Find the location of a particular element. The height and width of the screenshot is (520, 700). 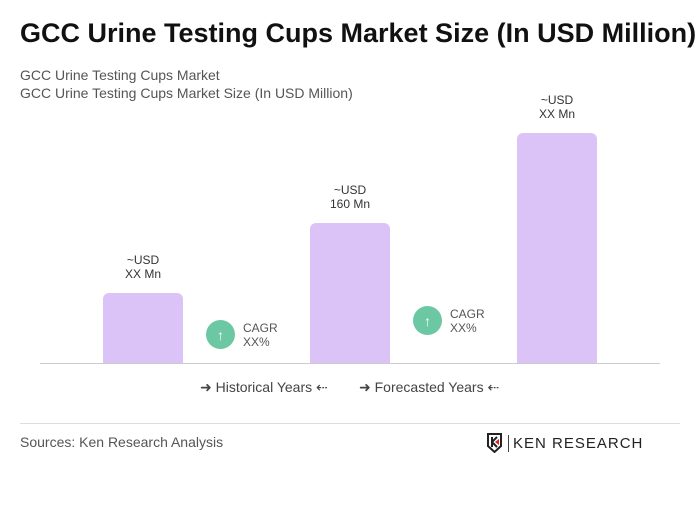

source-text: Sources: Ken Research Analysis is located at coordinates (122, 442).